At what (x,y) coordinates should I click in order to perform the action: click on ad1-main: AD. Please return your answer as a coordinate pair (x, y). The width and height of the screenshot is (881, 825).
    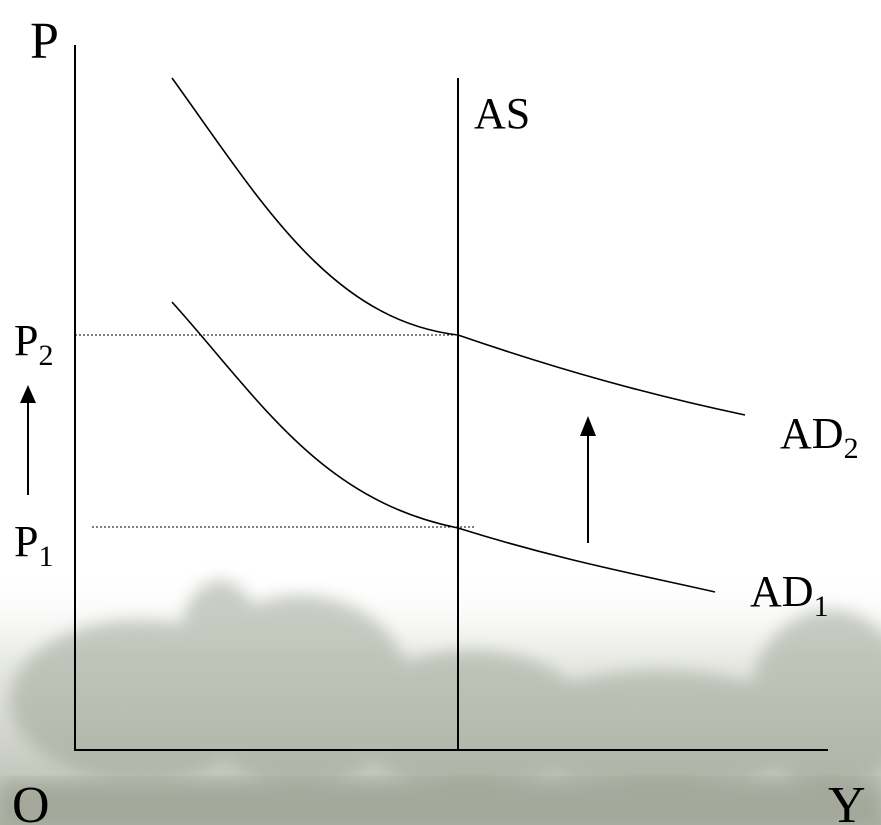
    Looking at the image, I should click on (782, 591).